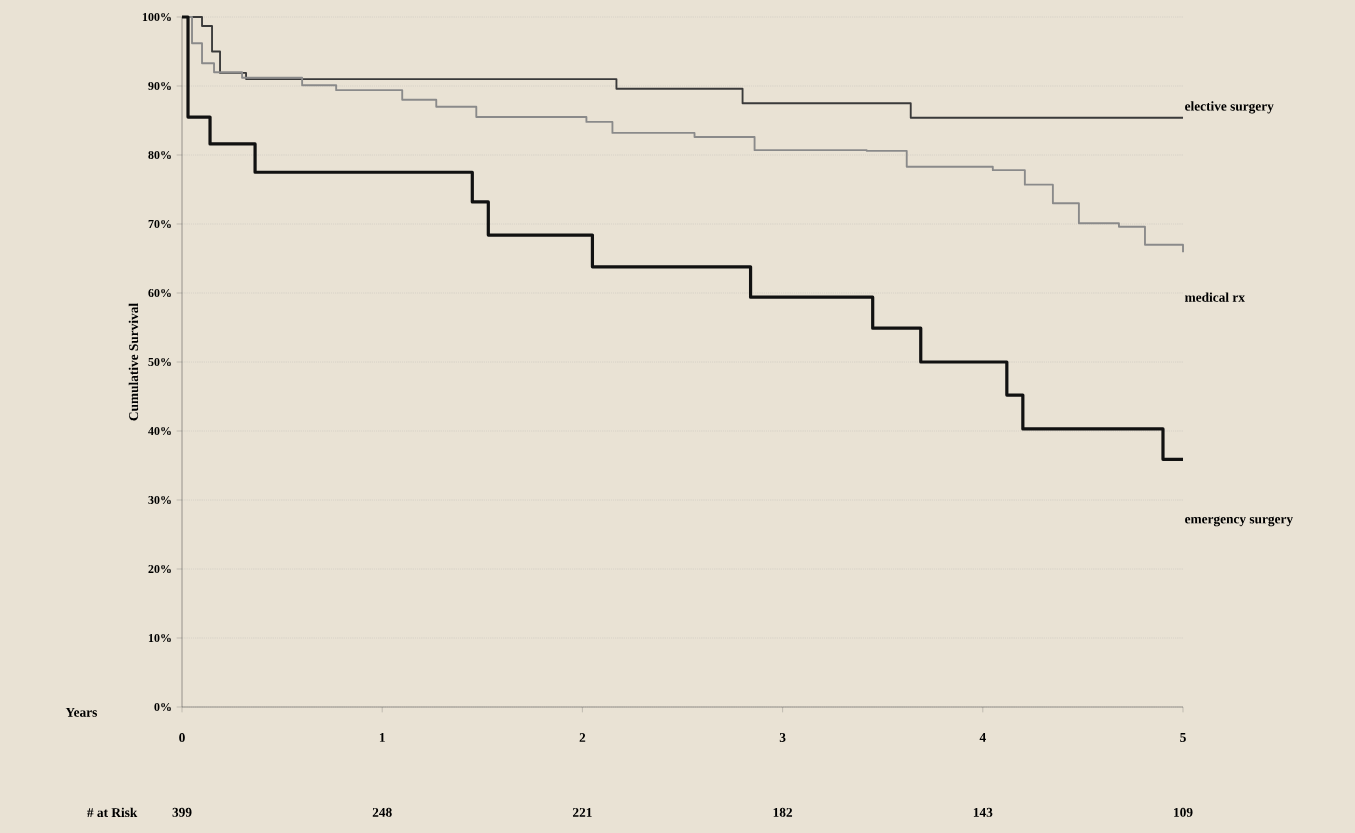 Image resolution: width=1355 pixels, height=833 pixels. I want to click on text: 399, so click(182, 812).